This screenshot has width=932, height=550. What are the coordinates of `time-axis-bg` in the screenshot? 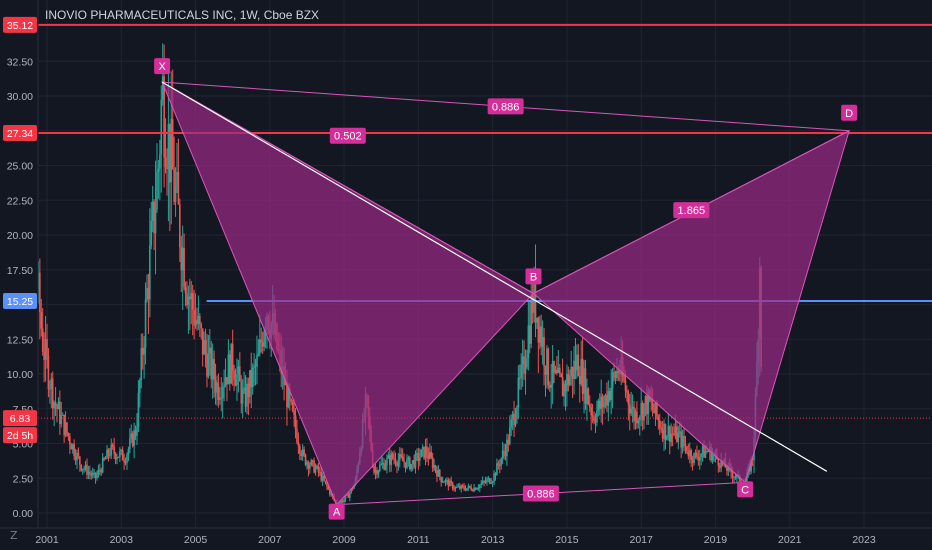 It's located at (466, 539).